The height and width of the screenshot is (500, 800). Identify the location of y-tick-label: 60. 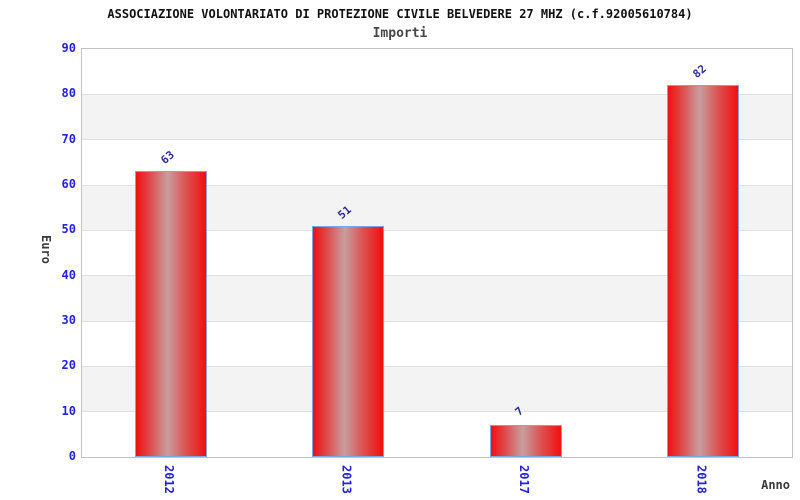
(68, 184).